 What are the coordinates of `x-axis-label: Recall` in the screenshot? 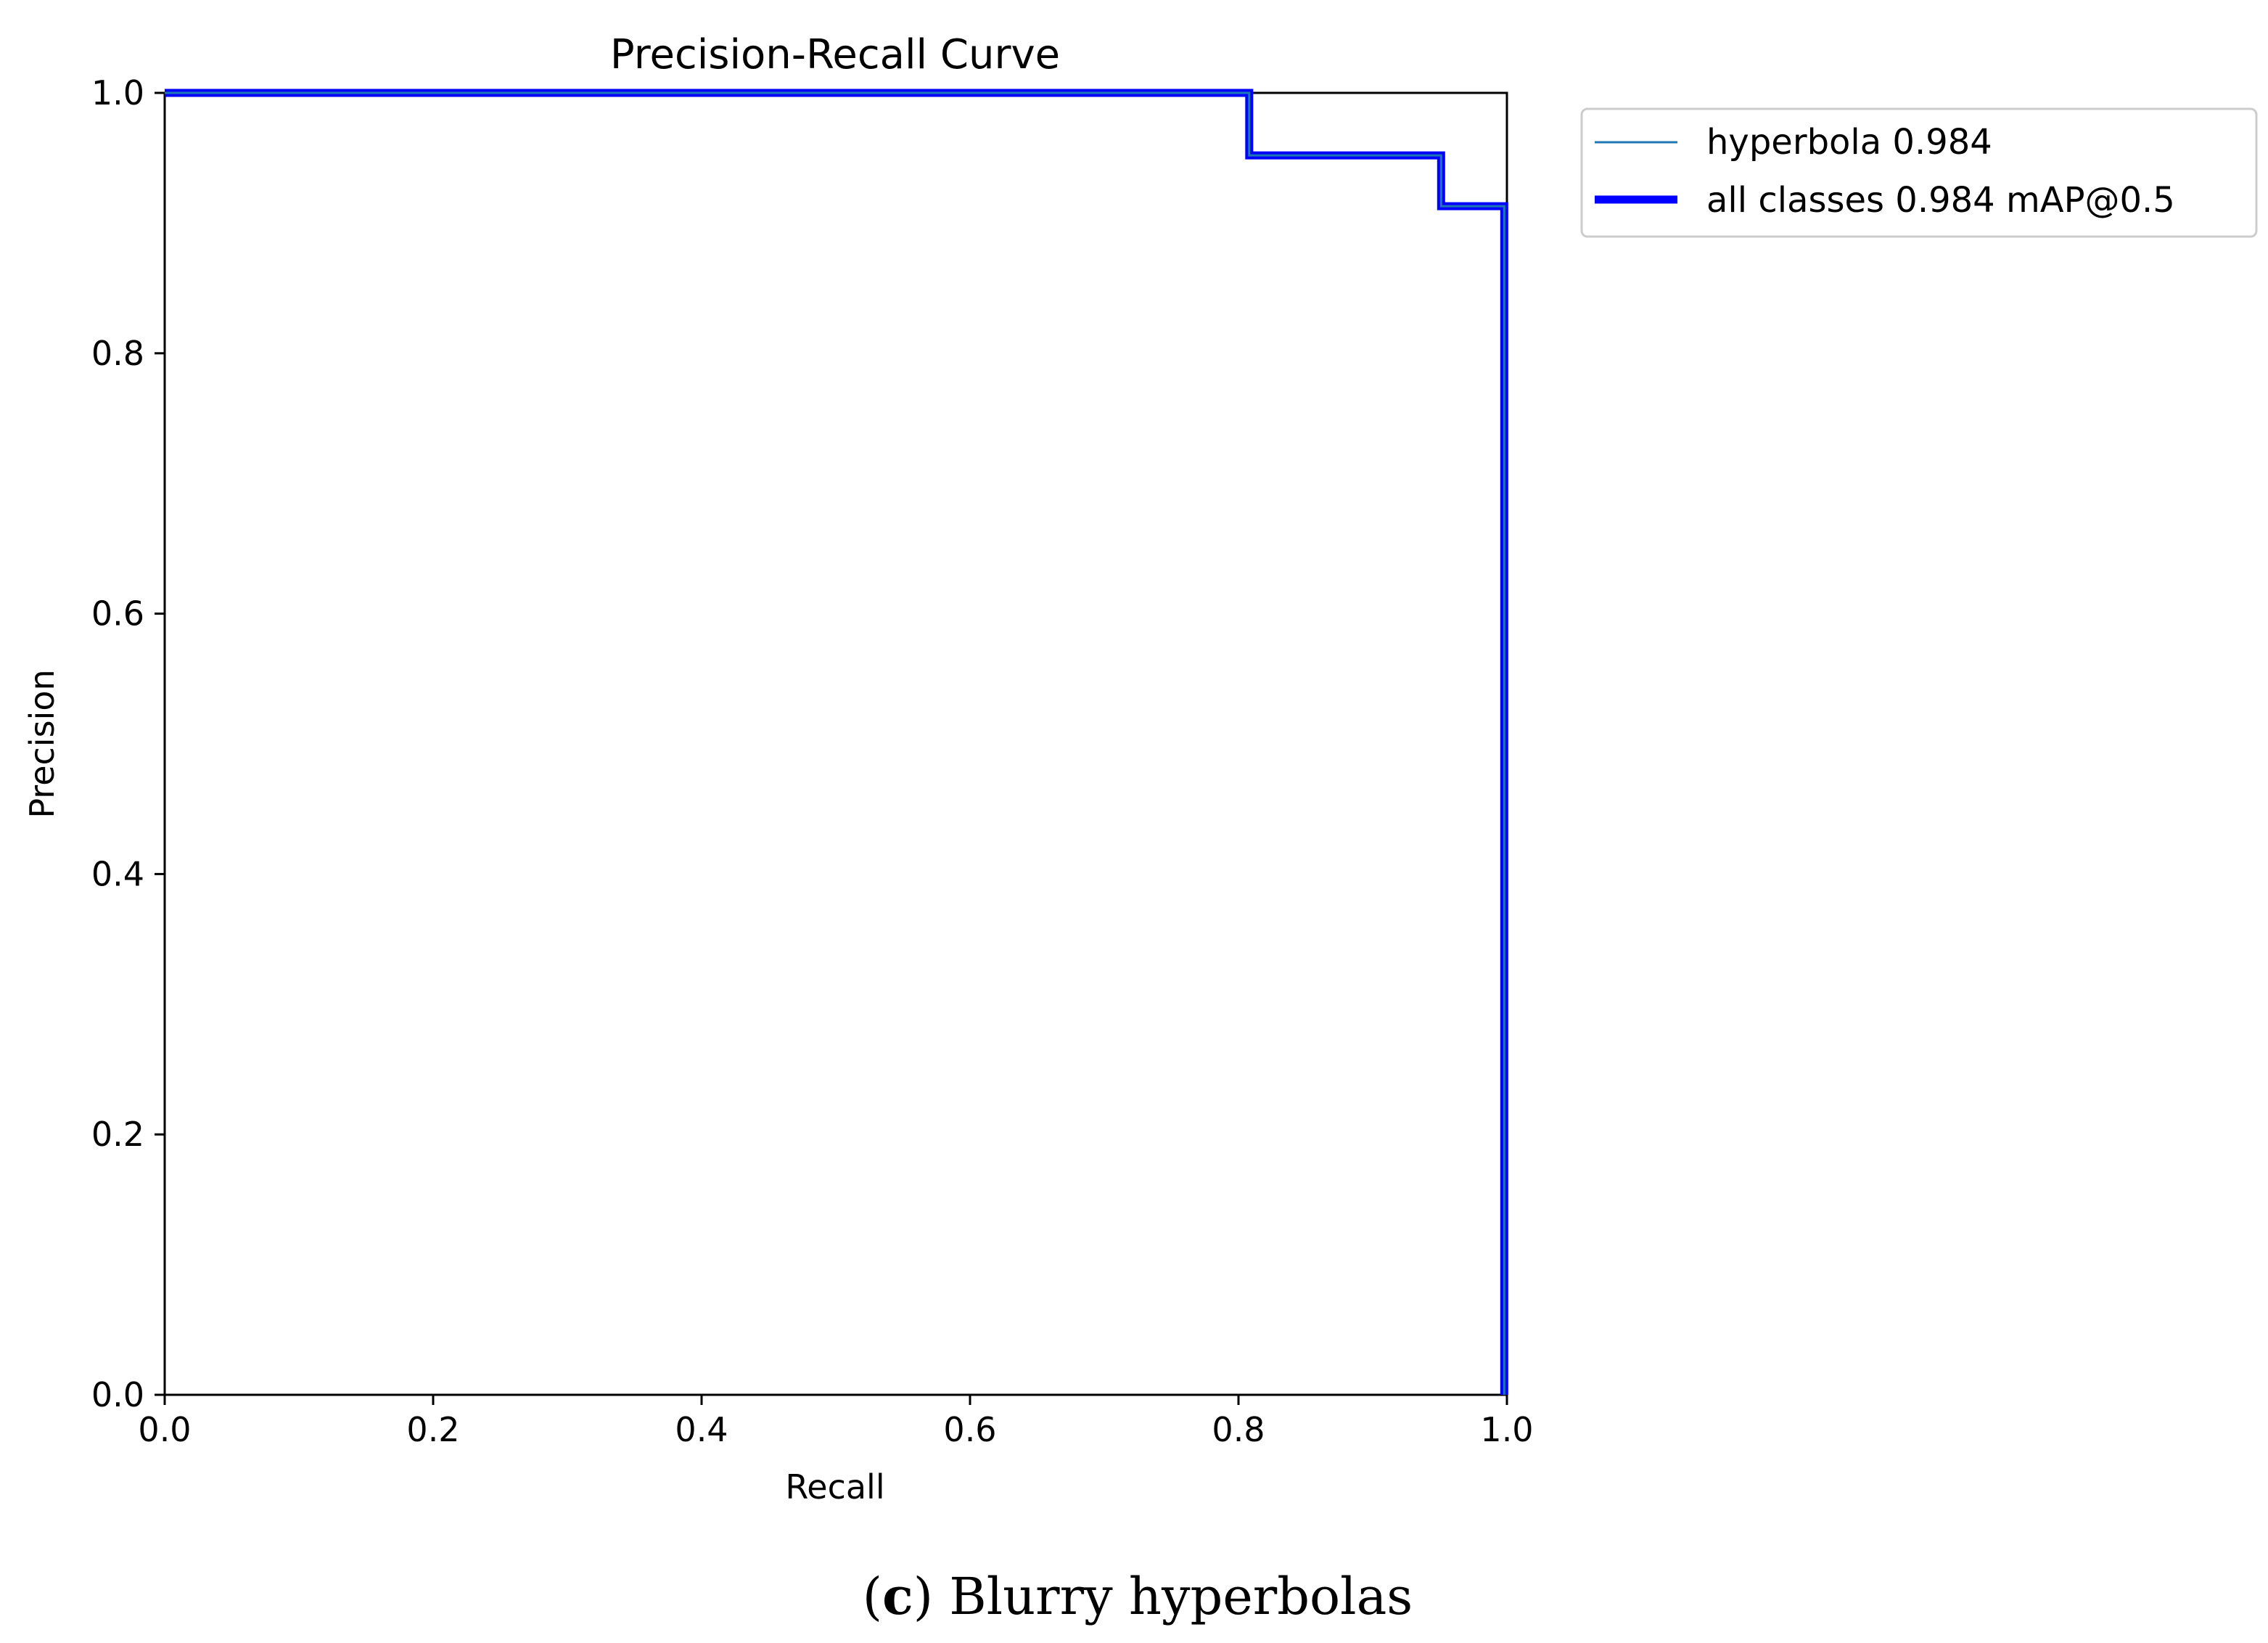 It's located at (835, 1487).